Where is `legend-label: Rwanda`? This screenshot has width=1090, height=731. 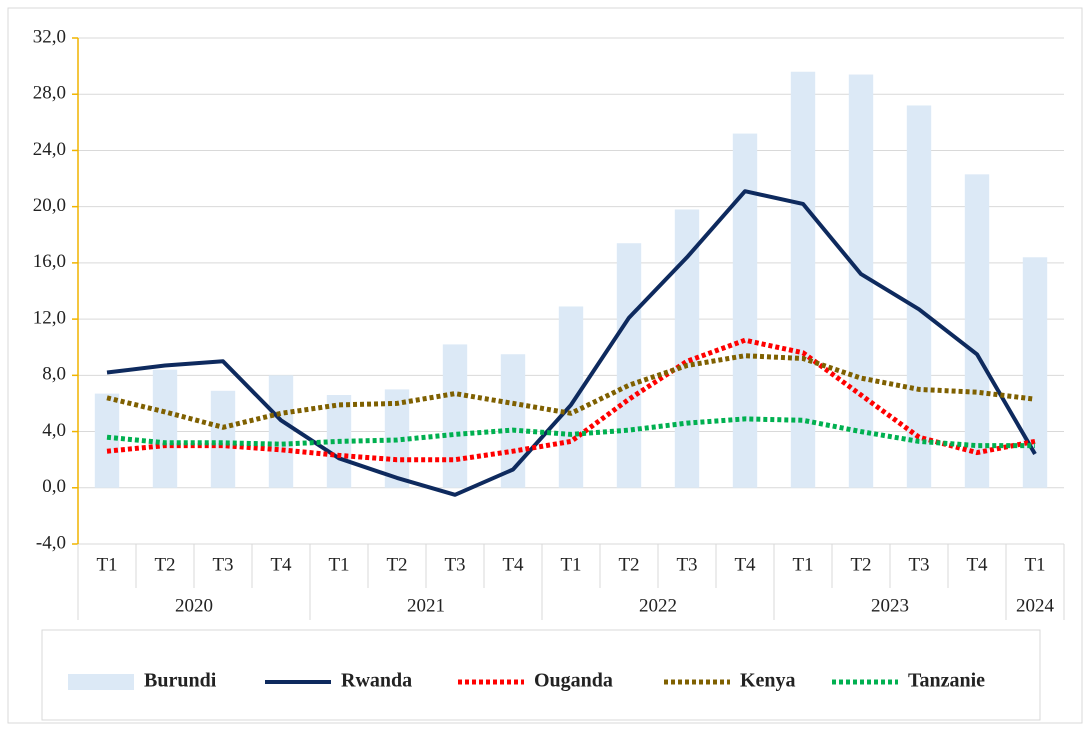 legend-label: Rwanda is located at coordinates (376, 681).